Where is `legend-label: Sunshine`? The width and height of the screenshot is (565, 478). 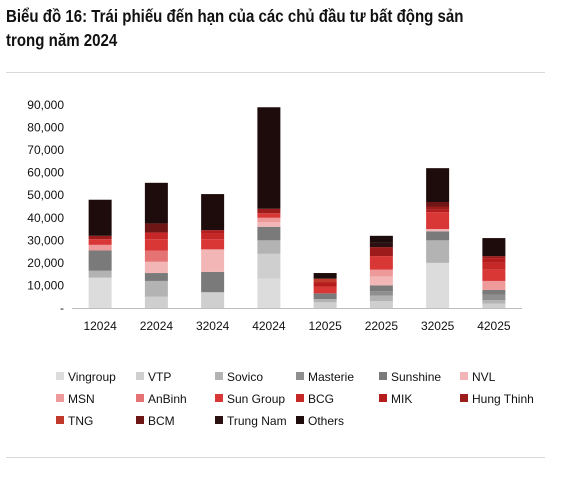
legend-label: Sunshine is located at coordinates (416, 377).